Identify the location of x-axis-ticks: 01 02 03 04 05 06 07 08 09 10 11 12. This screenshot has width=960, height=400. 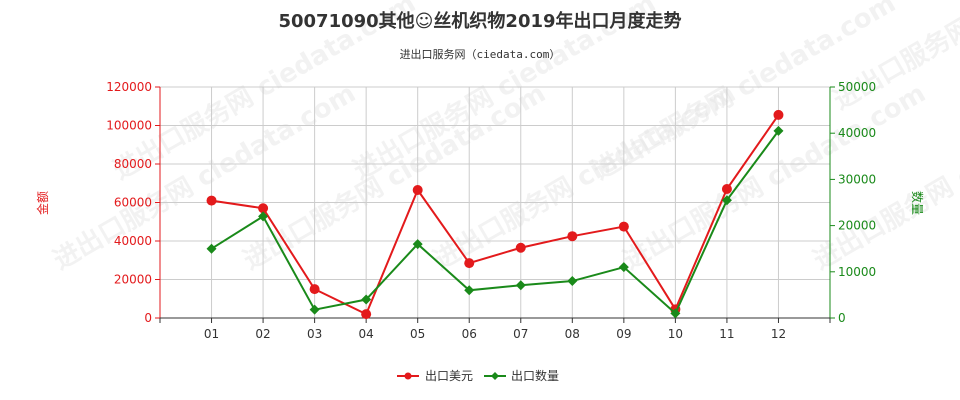
(495, 329).